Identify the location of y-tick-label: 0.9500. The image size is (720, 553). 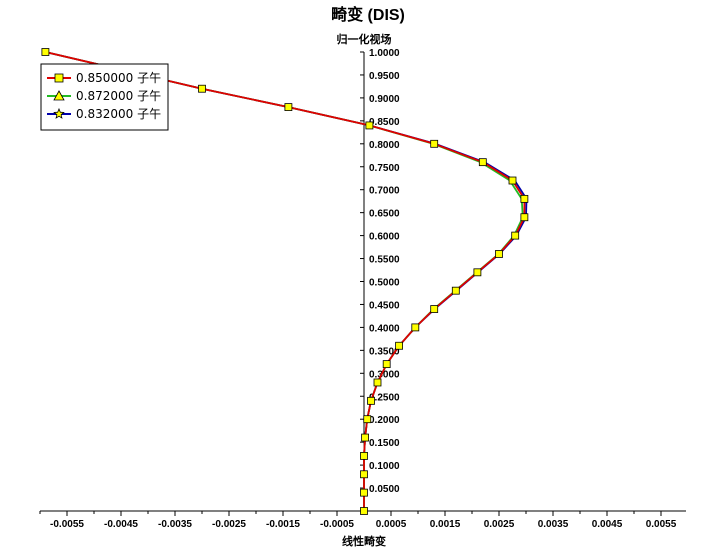
(384, 76).